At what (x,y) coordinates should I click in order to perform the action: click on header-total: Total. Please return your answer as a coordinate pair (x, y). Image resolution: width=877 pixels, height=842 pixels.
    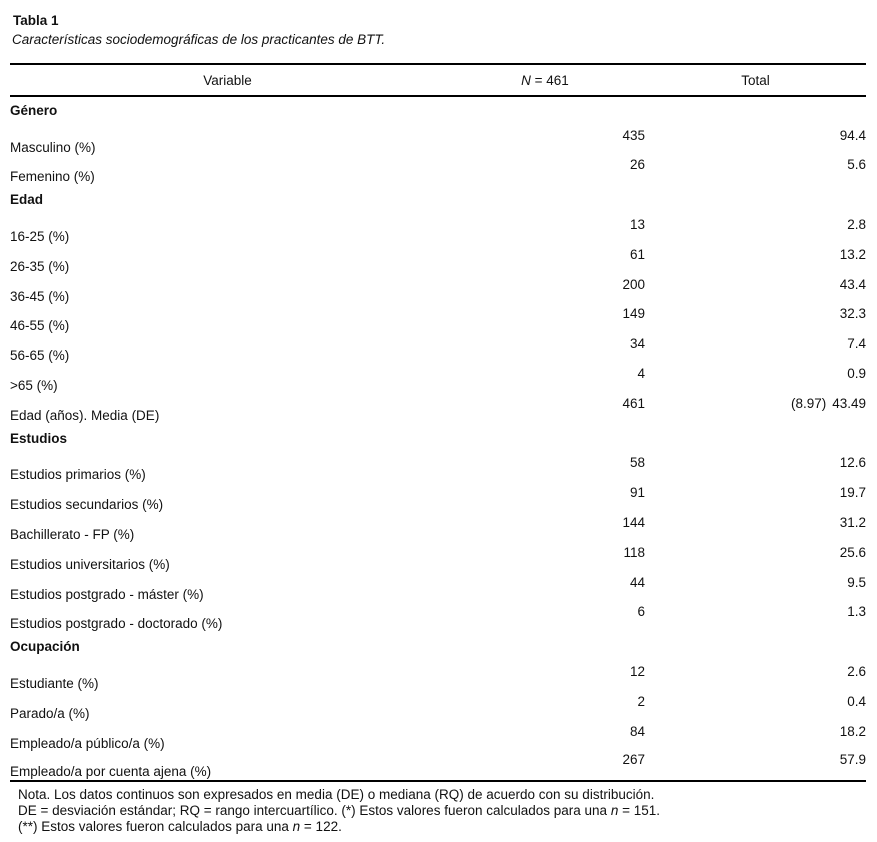
    Looking at the image, I should click on (755, 80).